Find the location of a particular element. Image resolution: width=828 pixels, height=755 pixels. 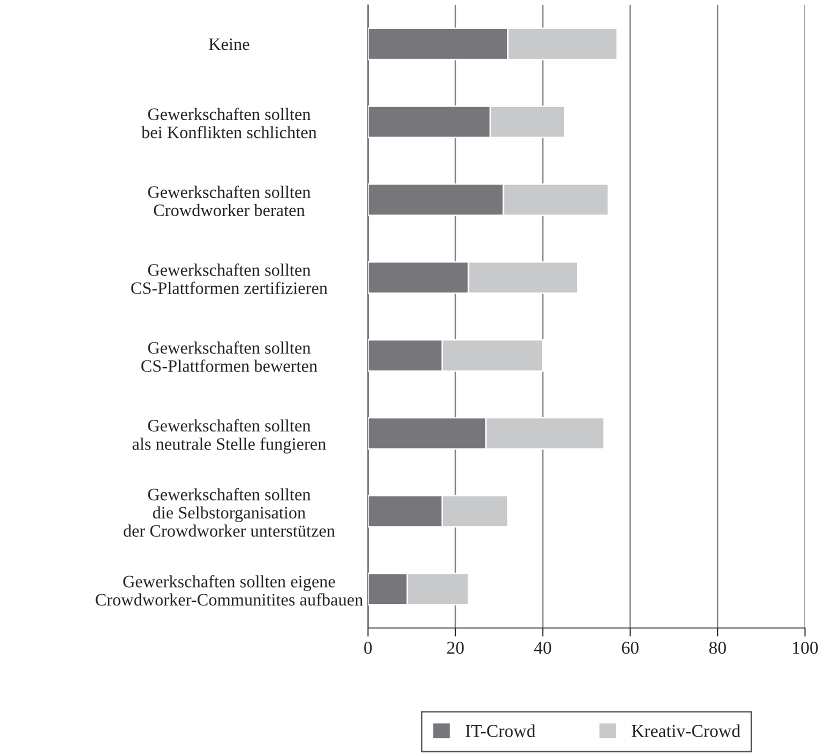

legend-label: IT-Crowd is located at coordinates (501, 731).